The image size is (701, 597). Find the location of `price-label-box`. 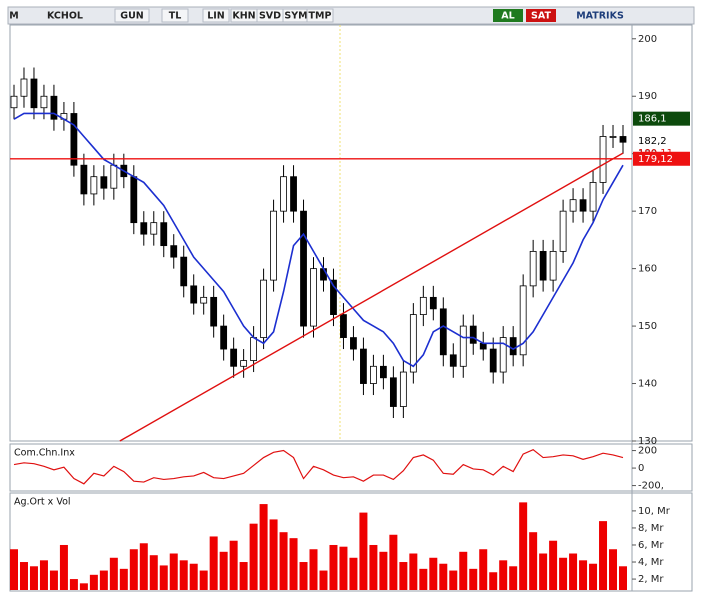

price-label-box is located at coordinates (661, 118).